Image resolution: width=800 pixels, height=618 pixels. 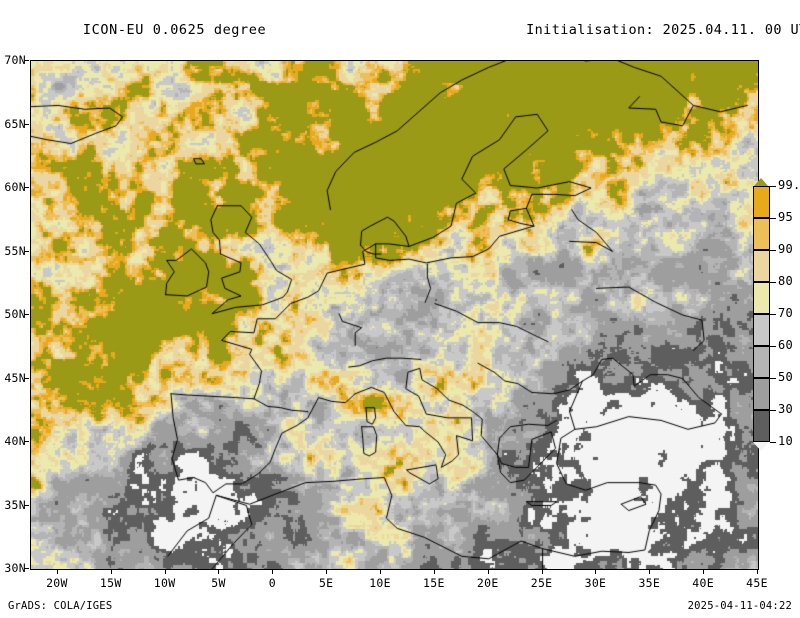 I want to click on x-axis-label: 5E, so click(x=326, y=583).